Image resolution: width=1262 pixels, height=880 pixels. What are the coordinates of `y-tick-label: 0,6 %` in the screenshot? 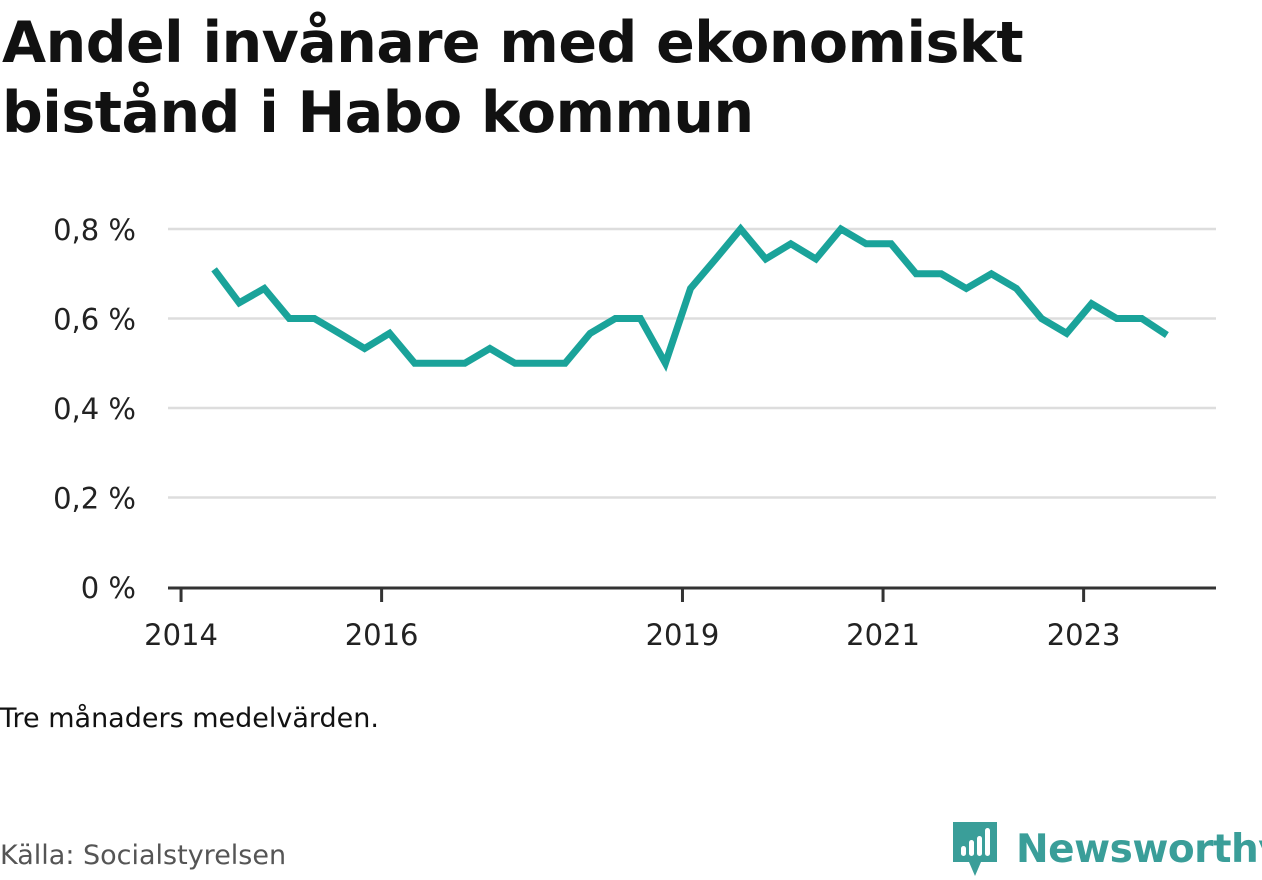 It's located at (94, 320).